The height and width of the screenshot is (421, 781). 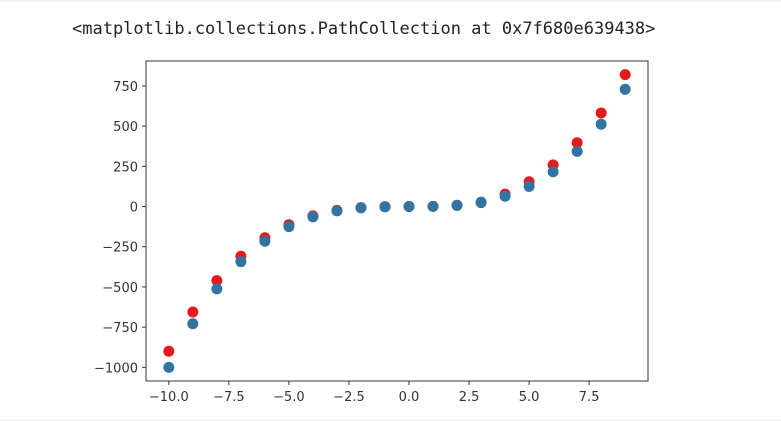 I want to click on x-tick-label: −7.5, so click(x=229, y=397).